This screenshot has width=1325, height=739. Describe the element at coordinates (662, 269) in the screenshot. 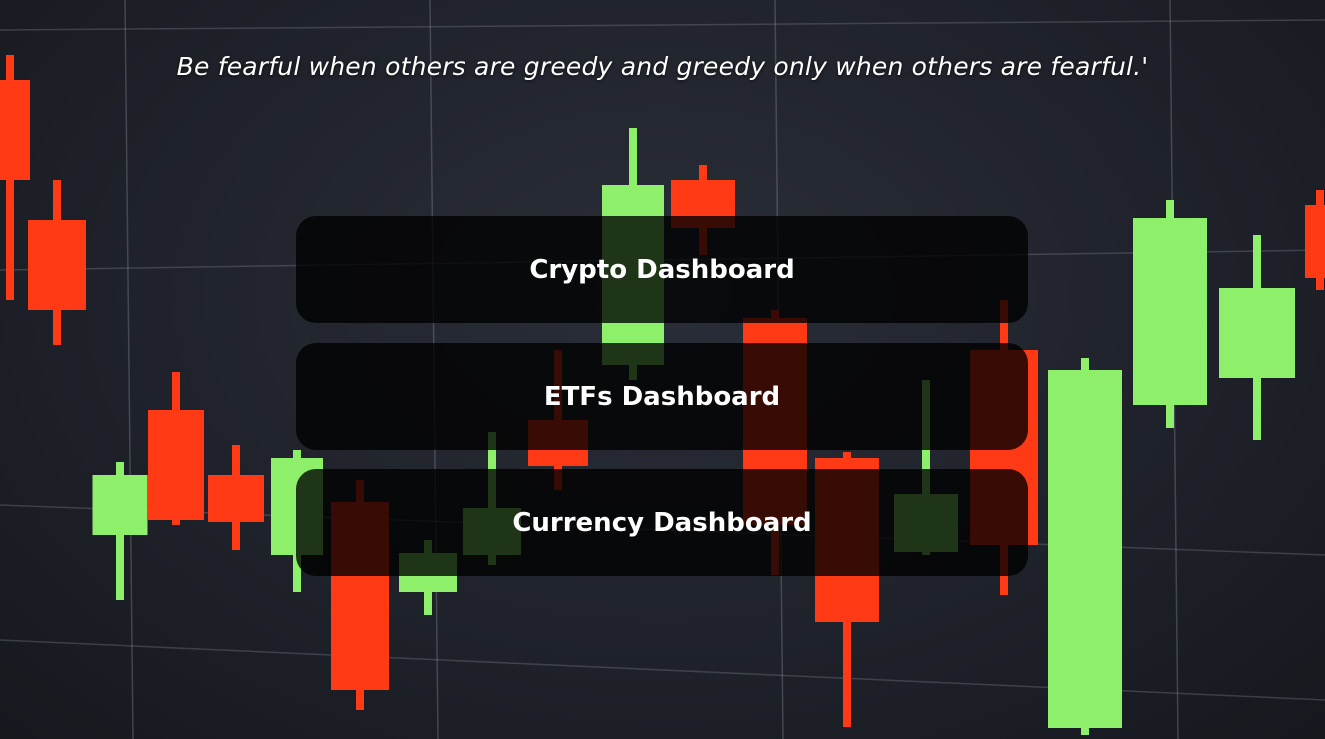

I see `crypto-dashboard-button: Crypto Dashboard` at that location.